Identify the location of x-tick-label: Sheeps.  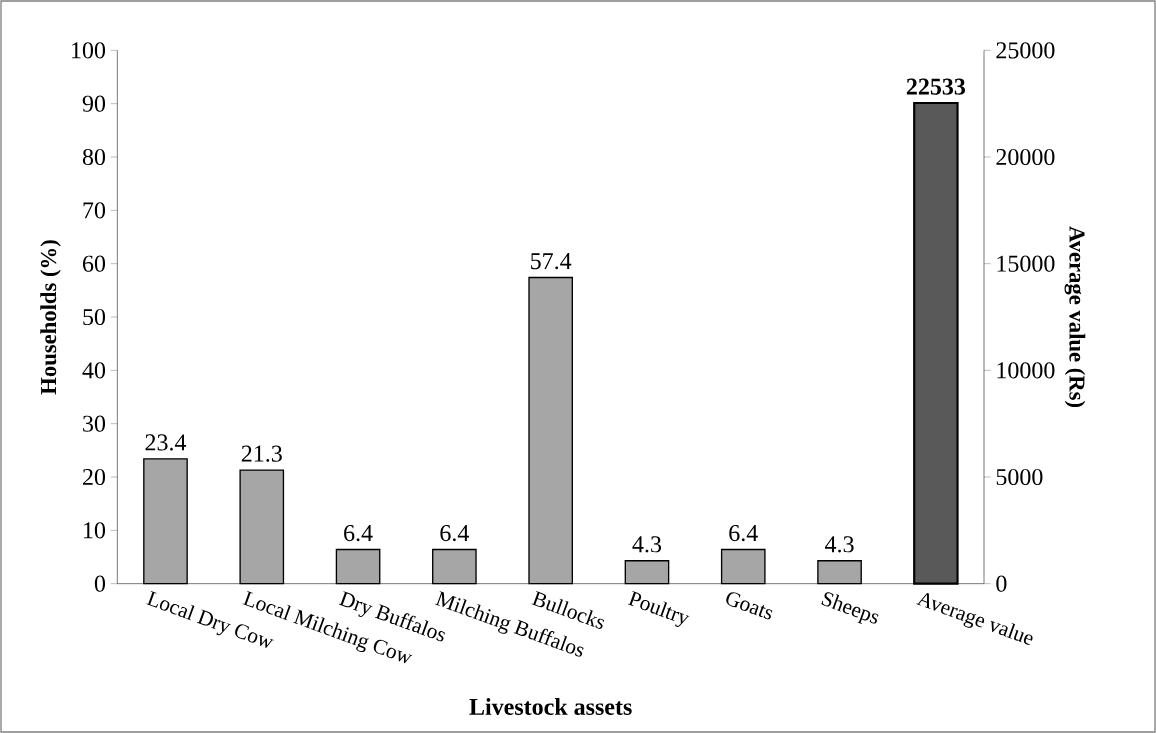
(850, 608).